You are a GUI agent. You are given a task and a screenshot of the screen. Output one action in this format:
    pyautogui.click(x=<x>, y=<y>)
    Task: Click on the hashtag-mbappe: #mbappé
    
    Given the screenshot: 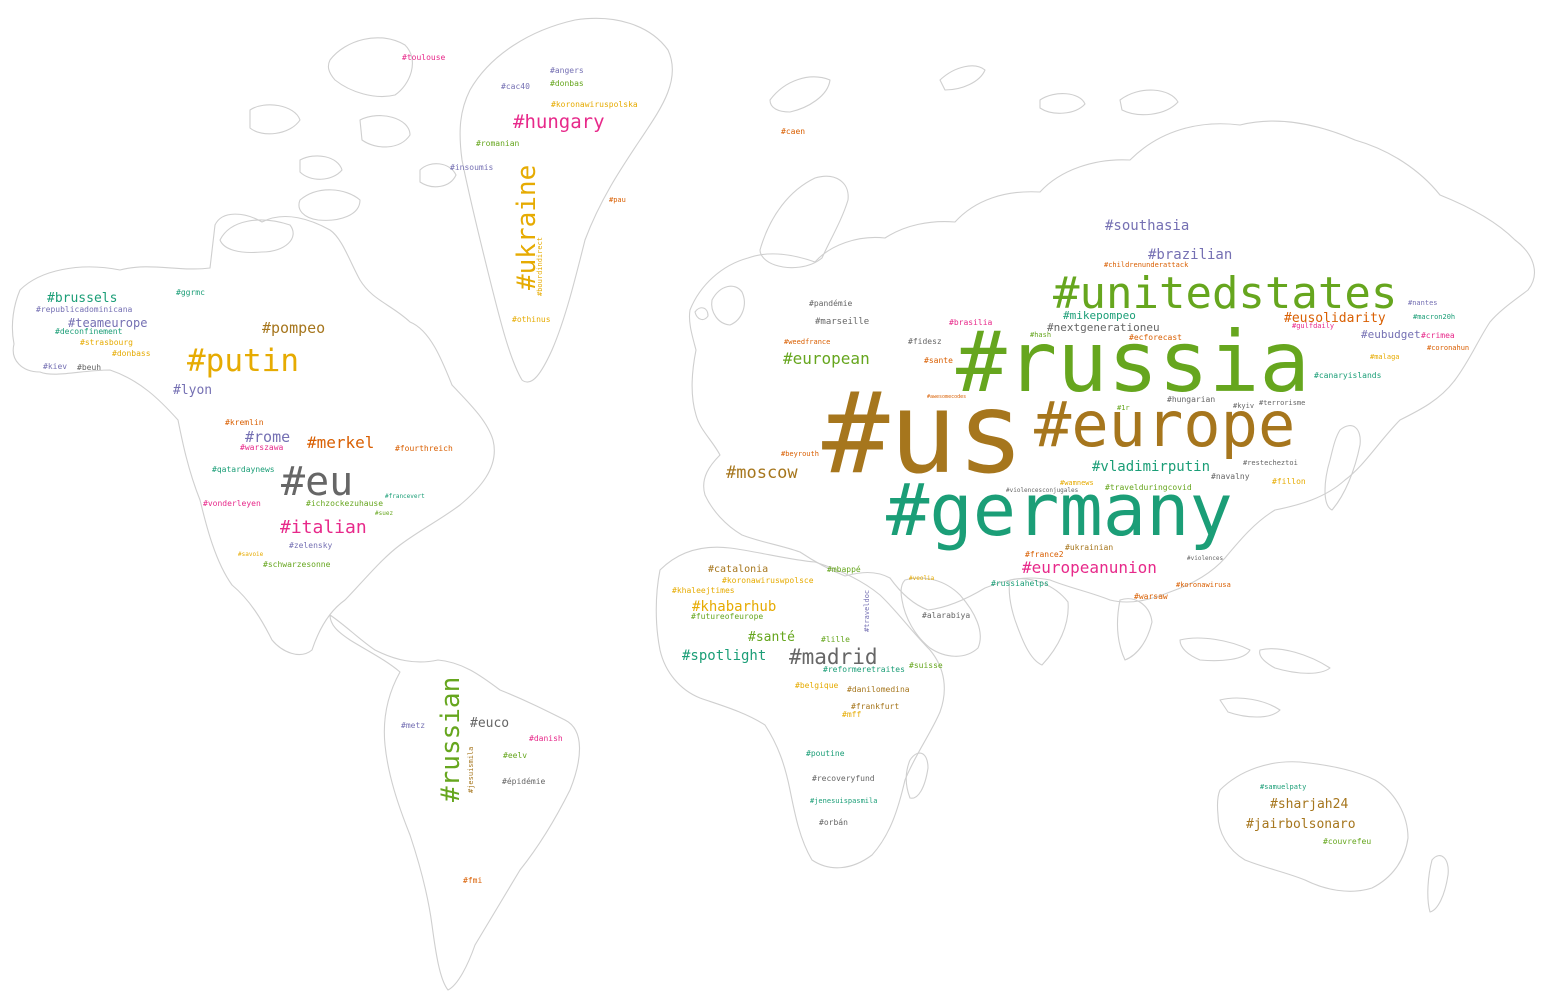 What is the action you would take?
    pyautogui.click(x=844, y=569)
    